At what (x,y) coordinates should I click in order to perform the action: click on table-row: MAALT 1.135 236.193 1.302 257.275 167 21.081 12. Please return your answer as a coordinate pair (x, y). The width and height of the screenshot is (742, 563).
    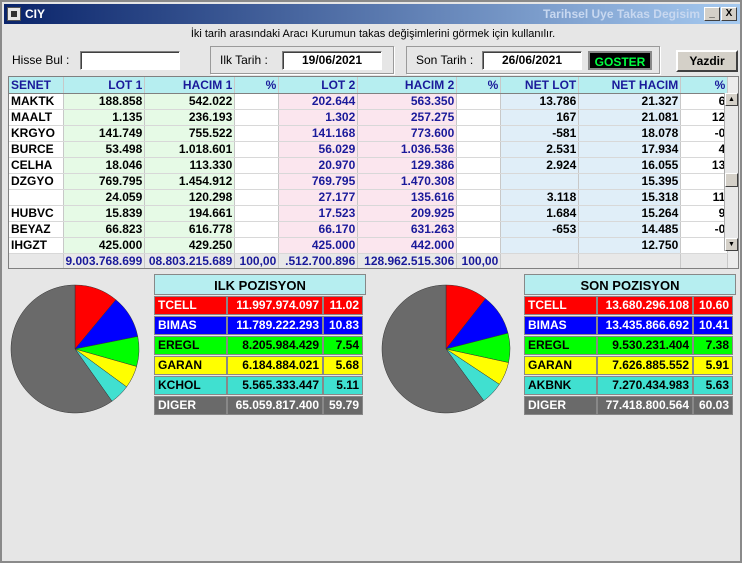
    Looking at the image, I should click on (369, 117).